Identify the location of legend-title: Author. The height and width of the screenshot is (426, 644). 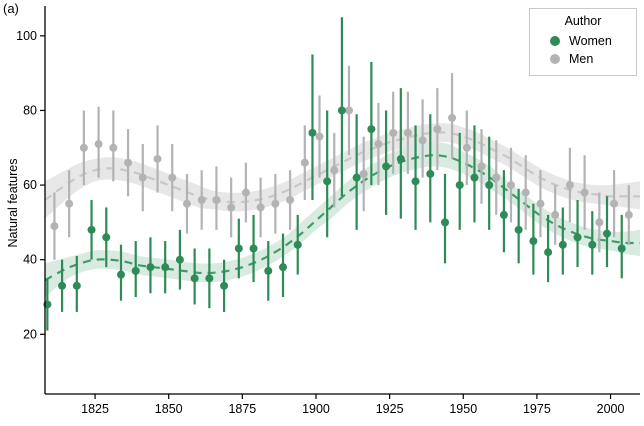
(583, 21).